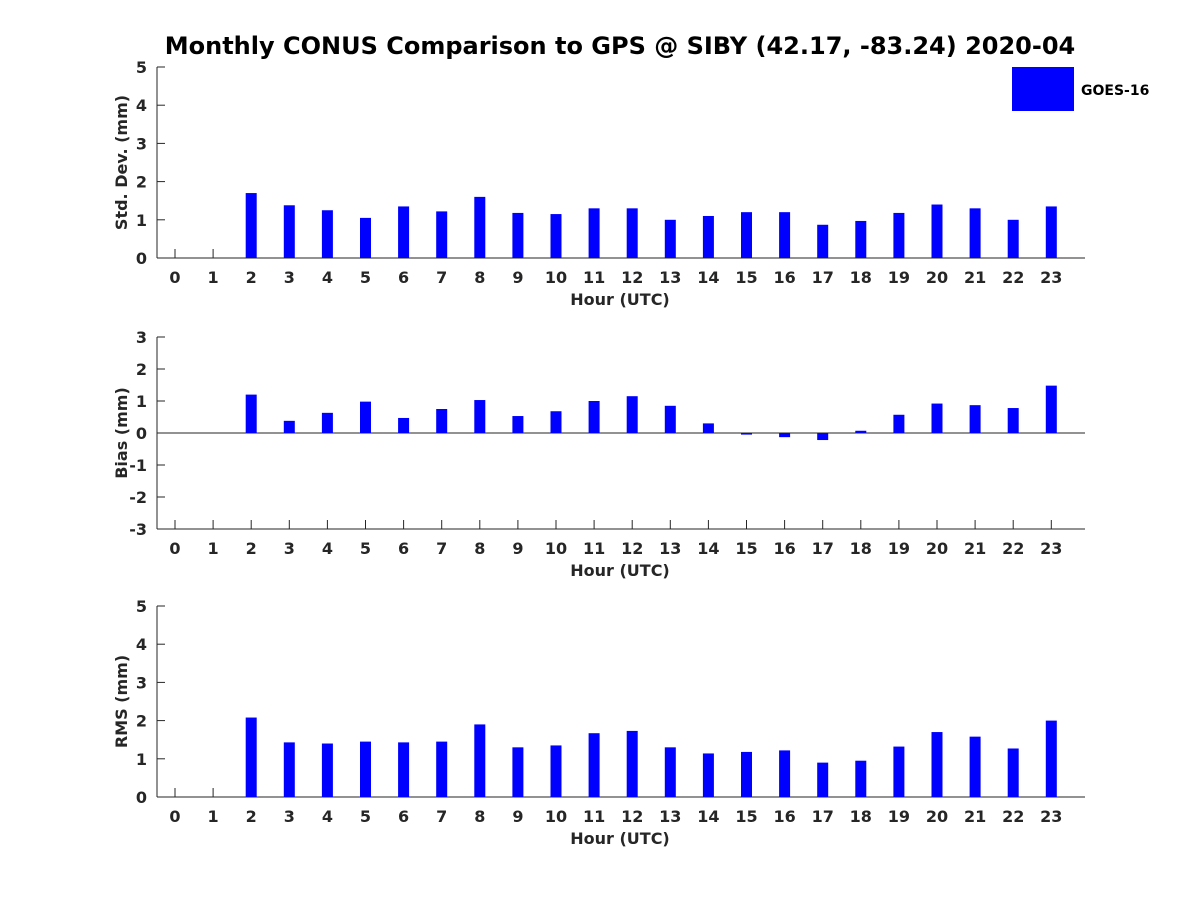 Image resolution: width=1200 pixels, height=900 pixels. I want to click on y-tick-label: 4, so click(141, 105).